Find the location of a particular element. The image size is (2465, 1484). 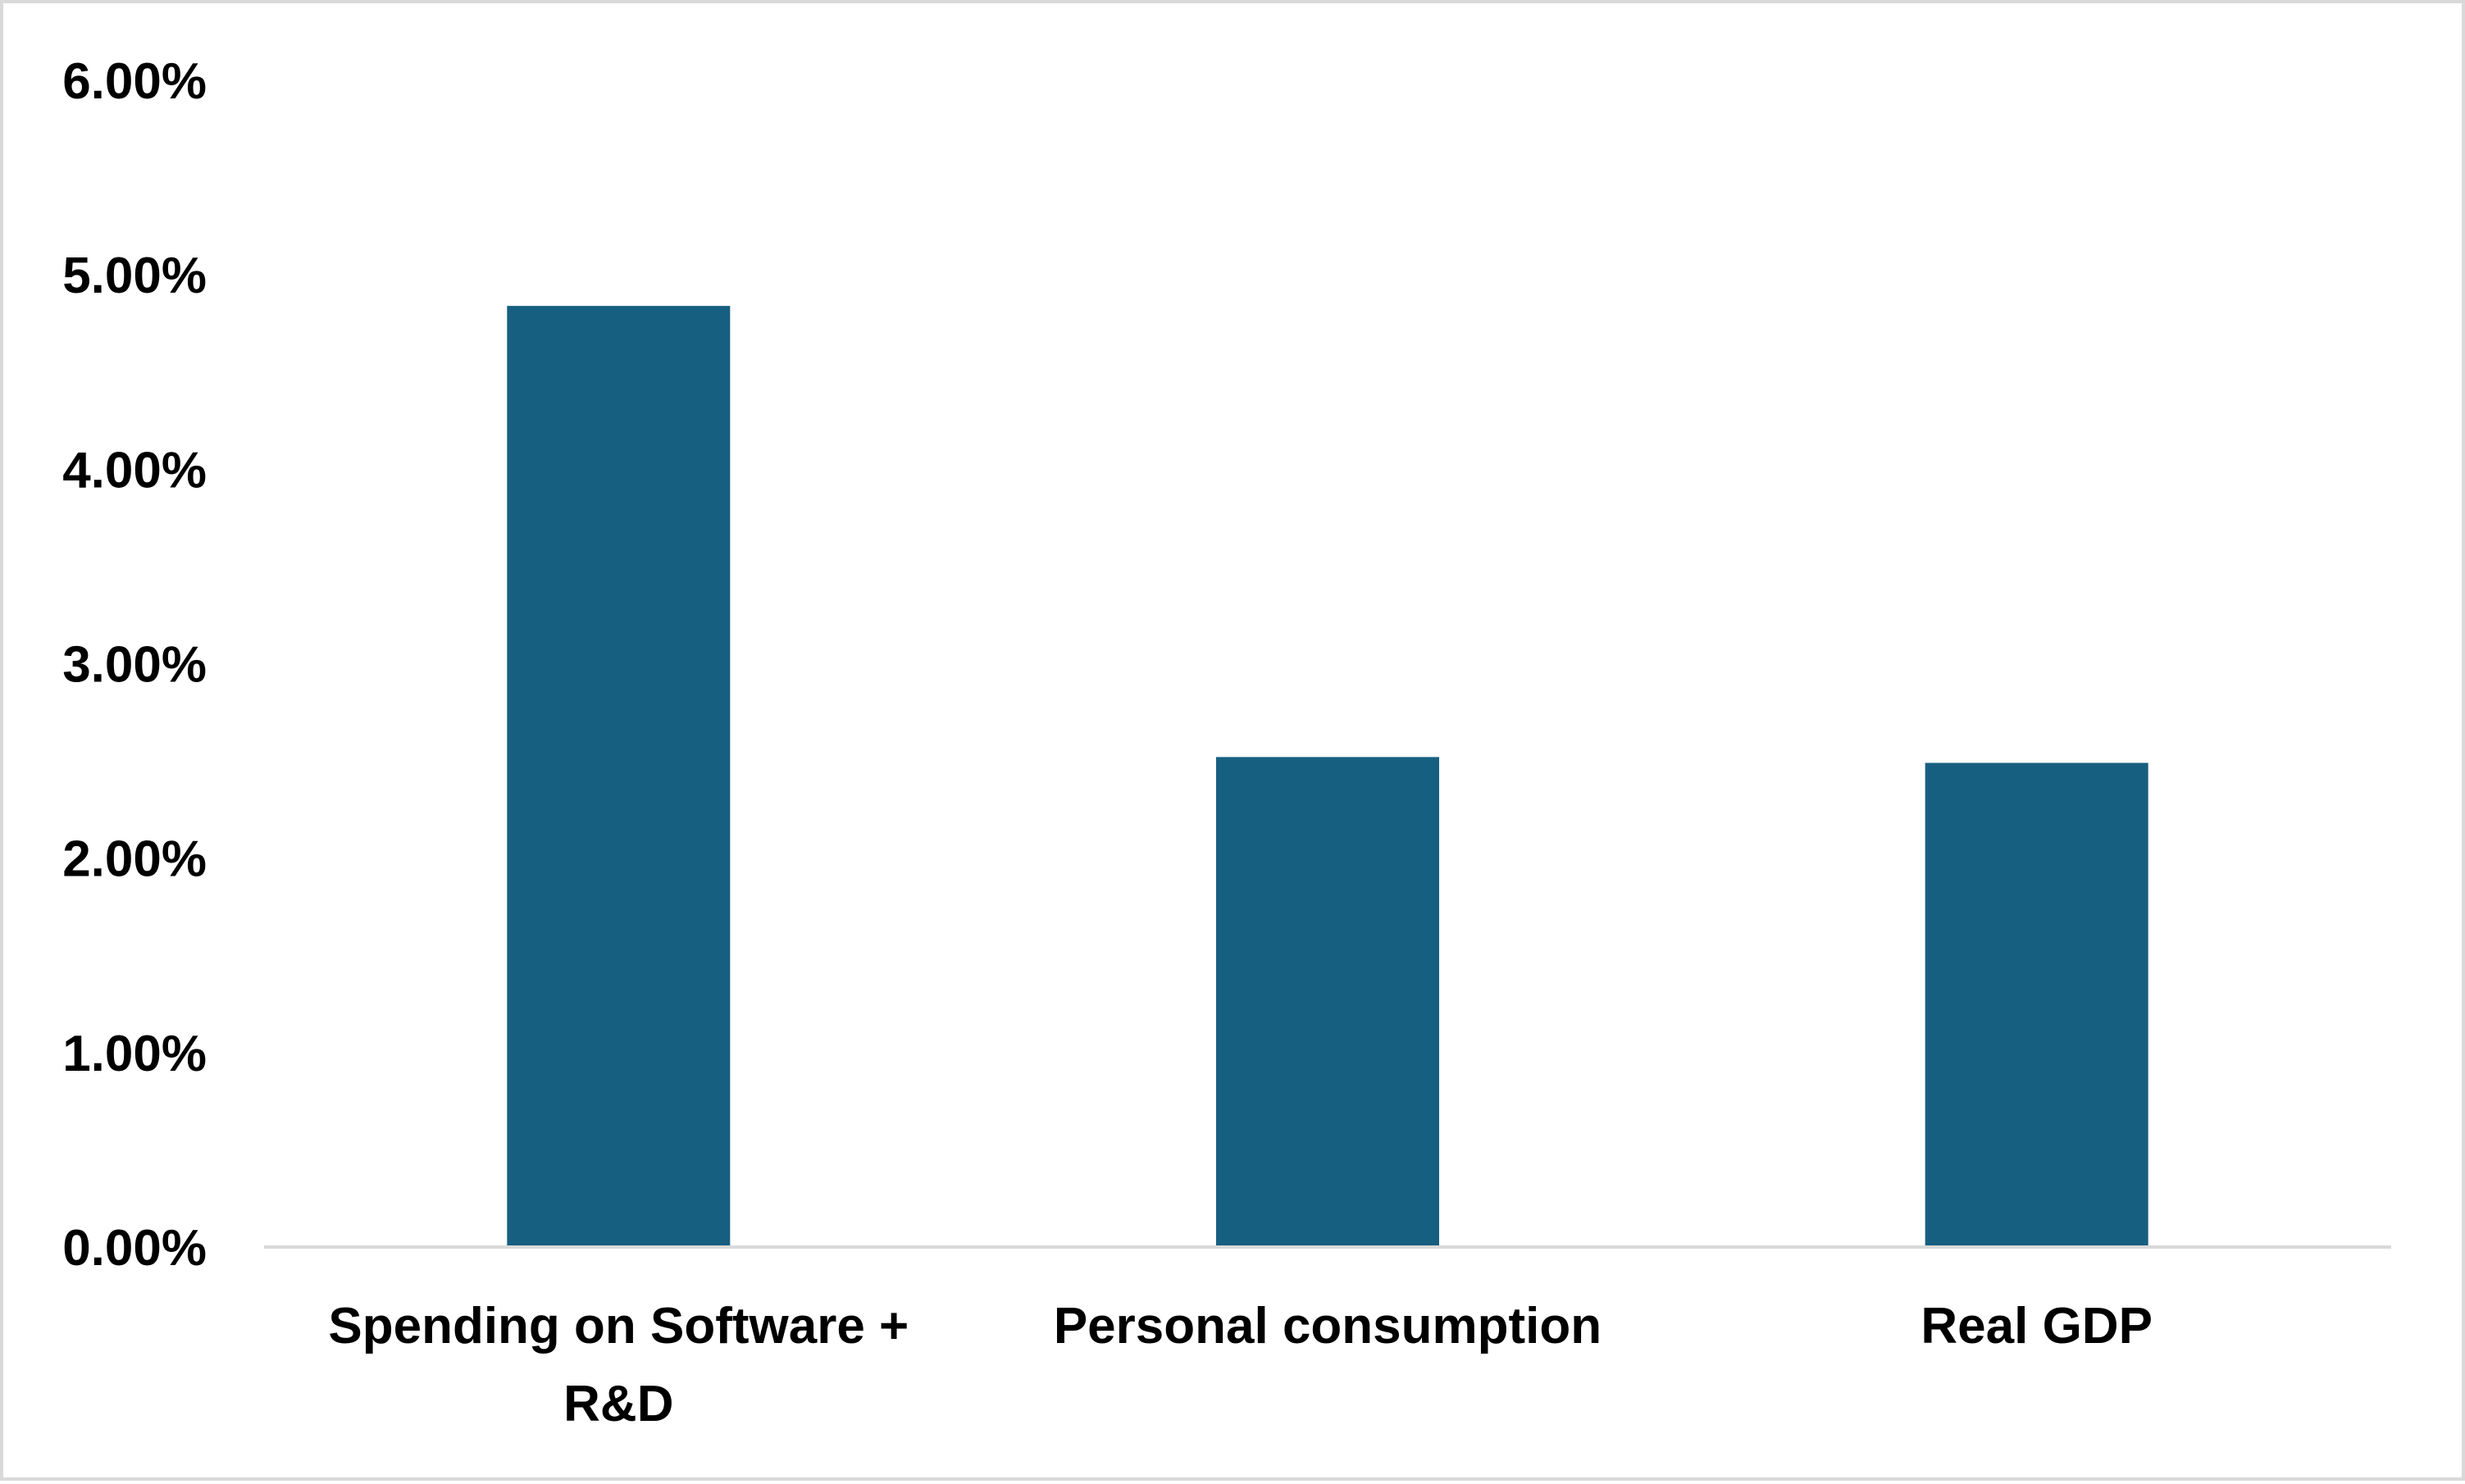

y-axis-tick-labels: 0.00% 1.00% 2.00% 3.00% 4.00% 5.00% 6.00% is located at coordinates (134, 665).